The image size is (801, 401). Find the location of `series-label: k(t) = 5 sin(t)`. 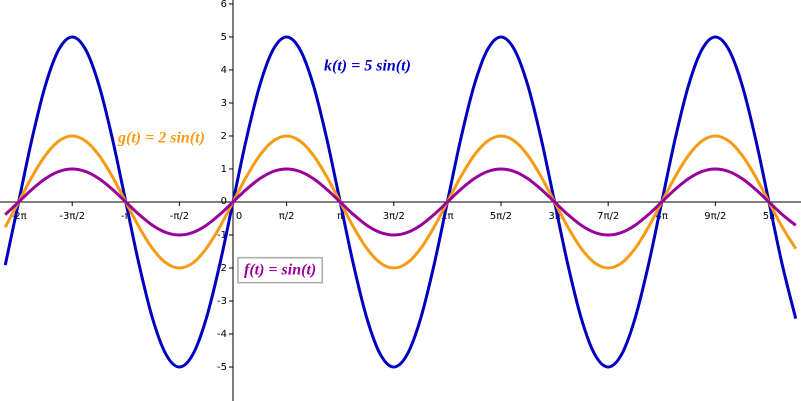

series-label: k(t) = 5 sin(t) is located at coordinates (367, 66).